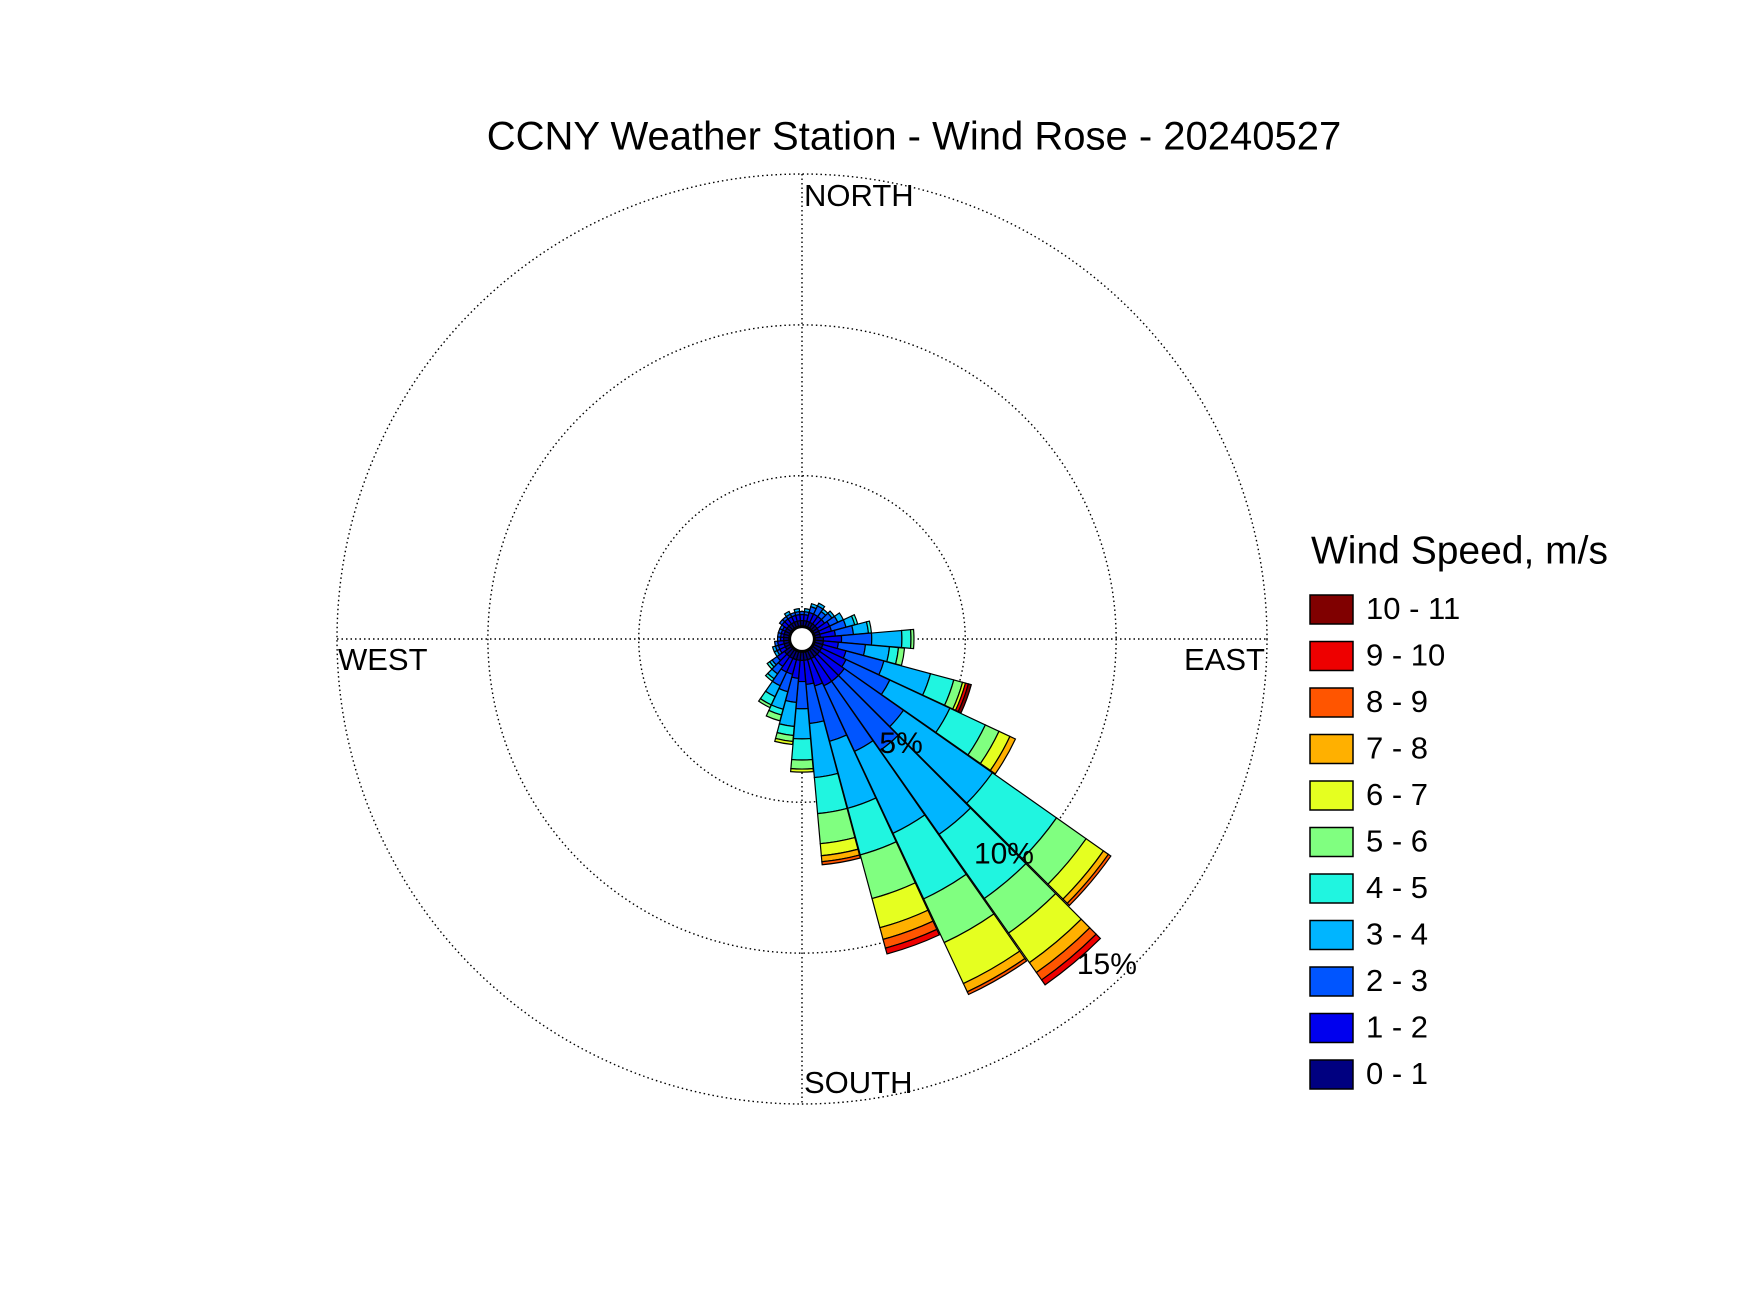  I want to click on r-tick-label: 15%, so click(1107, 964).